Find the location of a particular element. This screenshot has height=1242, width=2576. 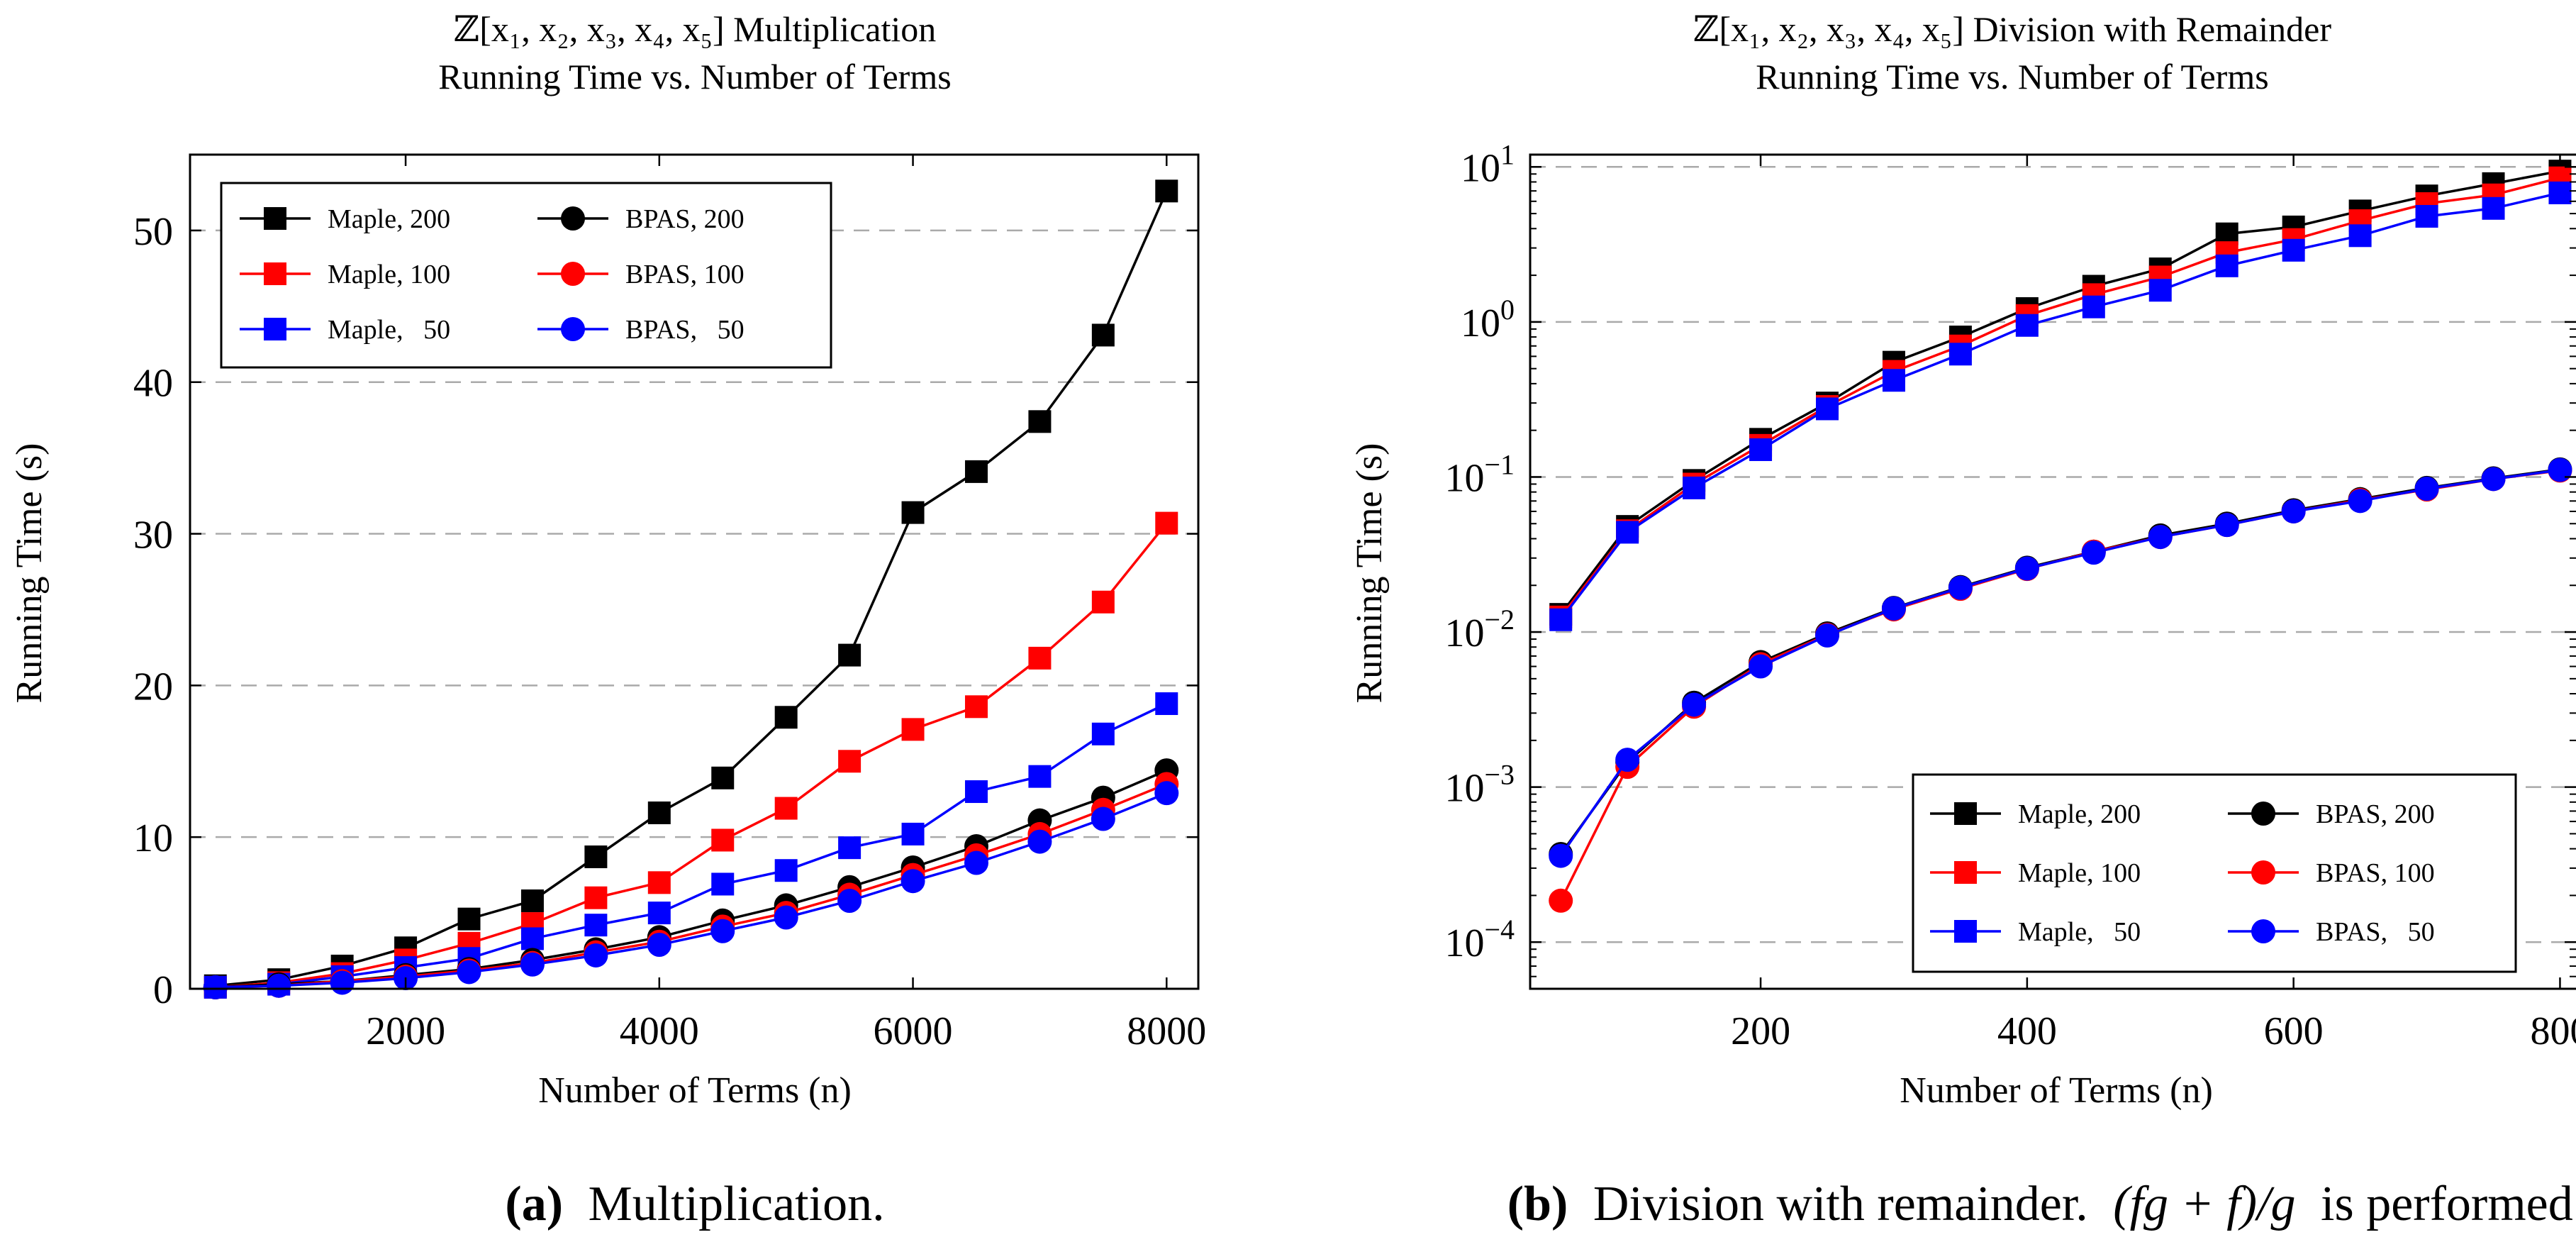

chart-a-x-axis-label: Number of Terms (n) is located at coordinates (695, 1090).